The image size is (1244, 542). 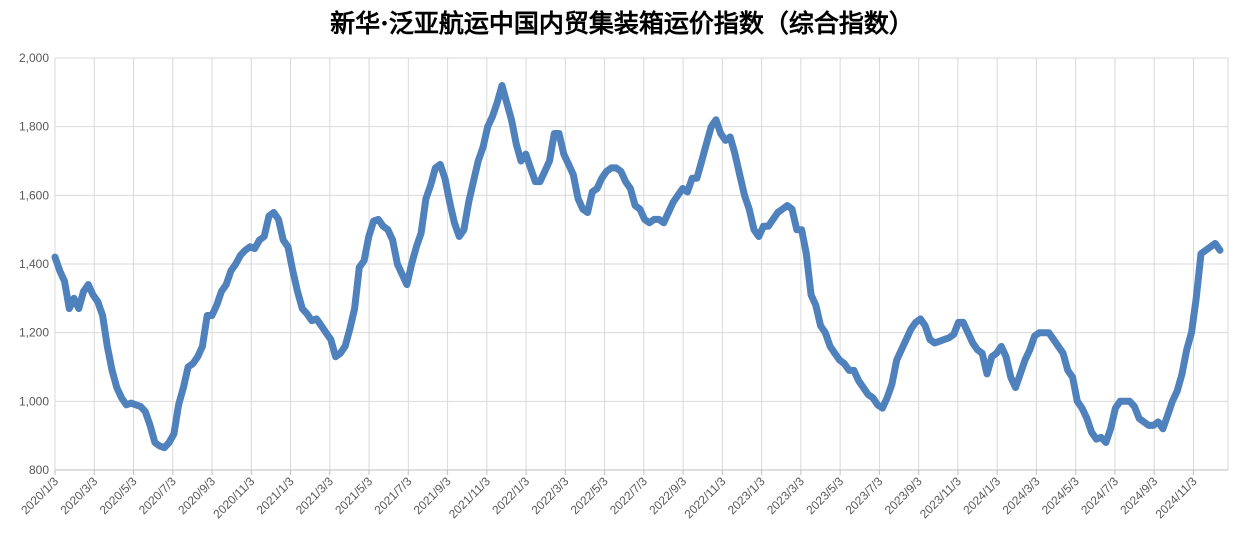 I want to click on y-axis-ticks: 800 1,000 1,200 1,400 1,600 1,800 2,000, so click(x=34, y=264).